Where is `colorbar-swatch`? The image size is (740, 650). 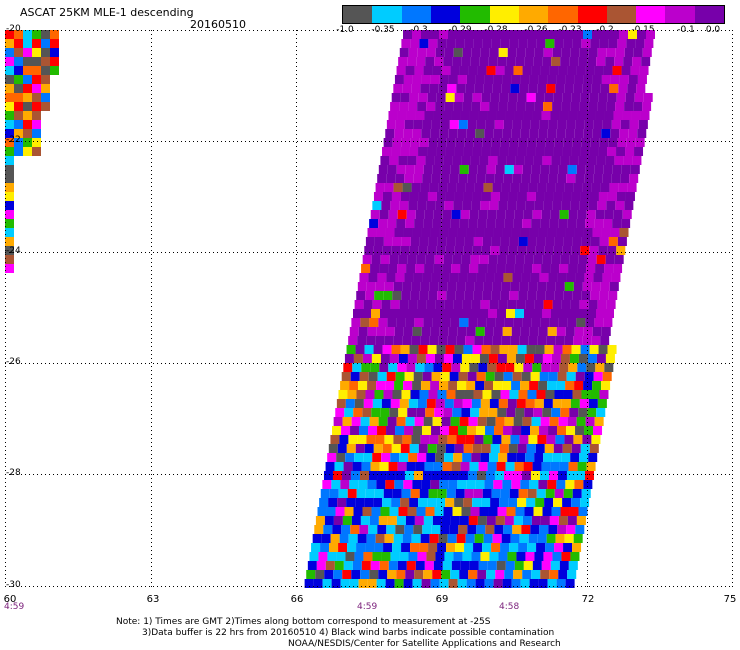 colorbar-swatch is located at coordinates (445, 14).